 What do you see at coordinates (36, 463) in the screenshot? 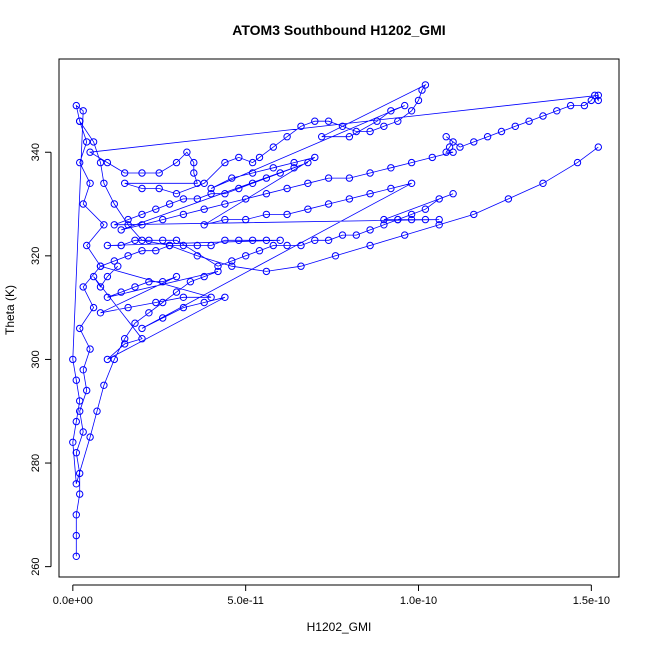
I see `y-tick-label: 280` at bounding box center [36, 463].